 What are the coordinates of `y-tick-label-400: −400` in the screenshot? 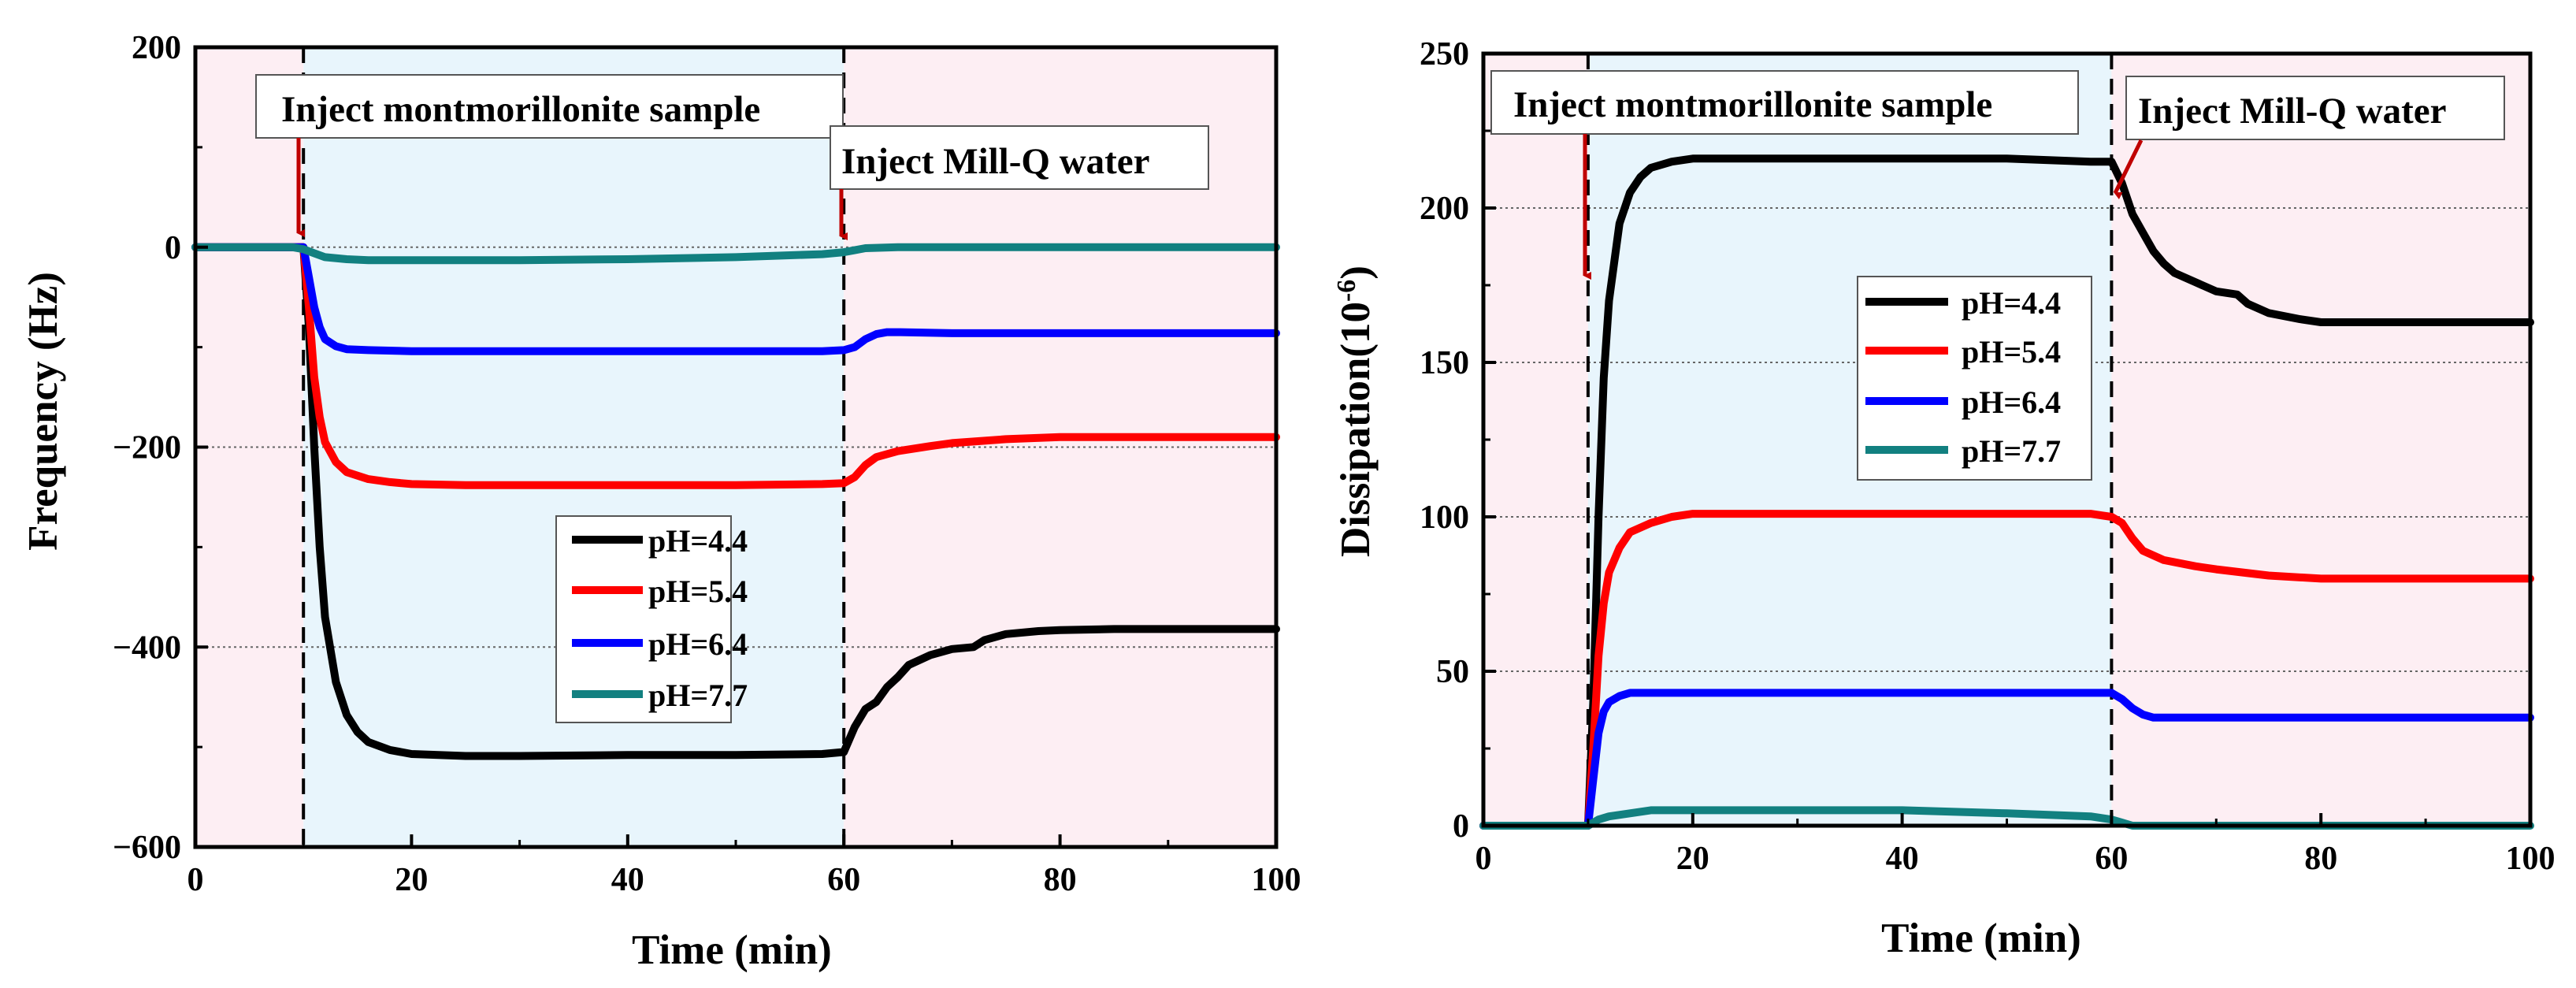 It's located at (147, 648).